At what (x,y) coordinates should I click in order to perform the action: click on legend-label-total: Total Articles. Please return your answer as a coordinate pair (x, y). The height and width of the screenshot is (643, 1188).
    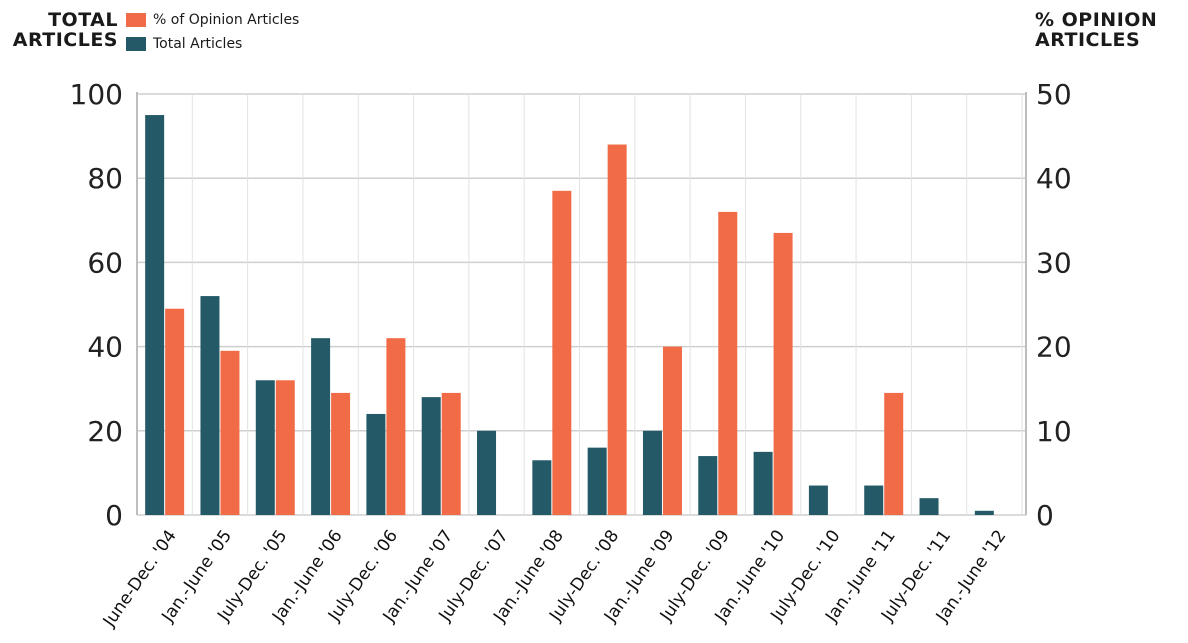
    Looking at the image, I should click on (198, 44).